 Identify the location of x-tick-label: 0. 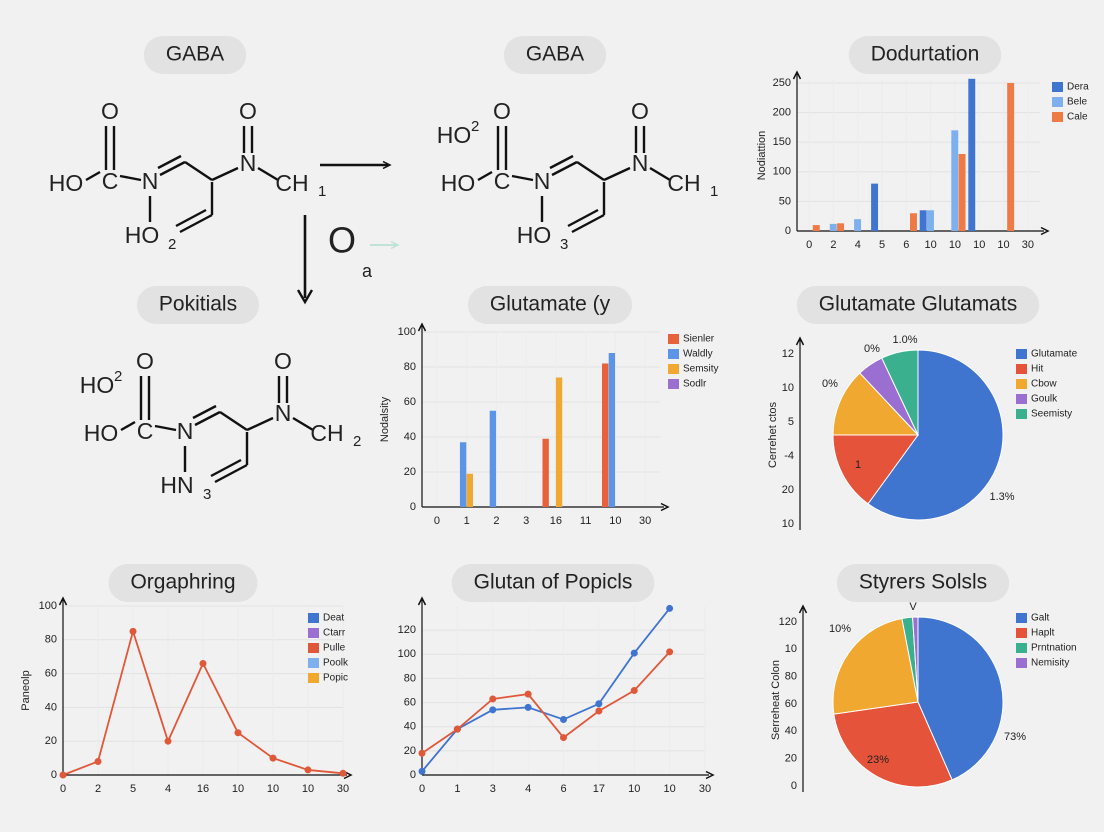
(437, 521).